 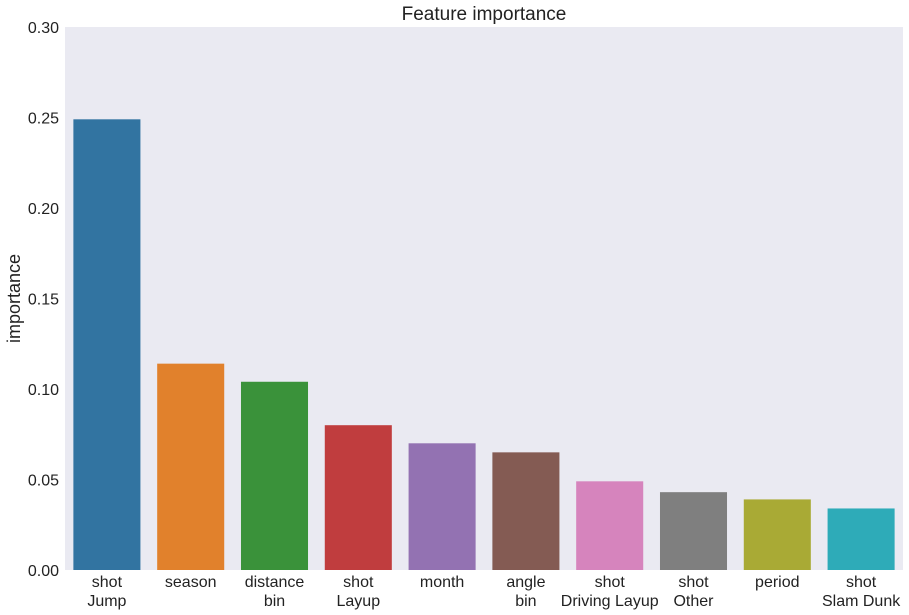 I want to click on x-tick-label: shot Layup, so click(x=359, y=592).